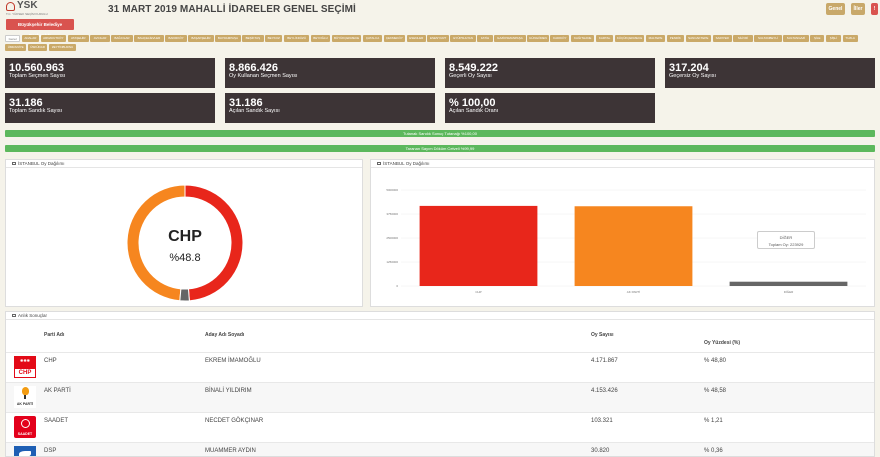 The height and width of the screenshot is (457, 880). What do you see at coordinates (474, 111) in the screenshot?
I see `stat-label: Açılan Sandık Oranı` at bounding box center [474, 111].